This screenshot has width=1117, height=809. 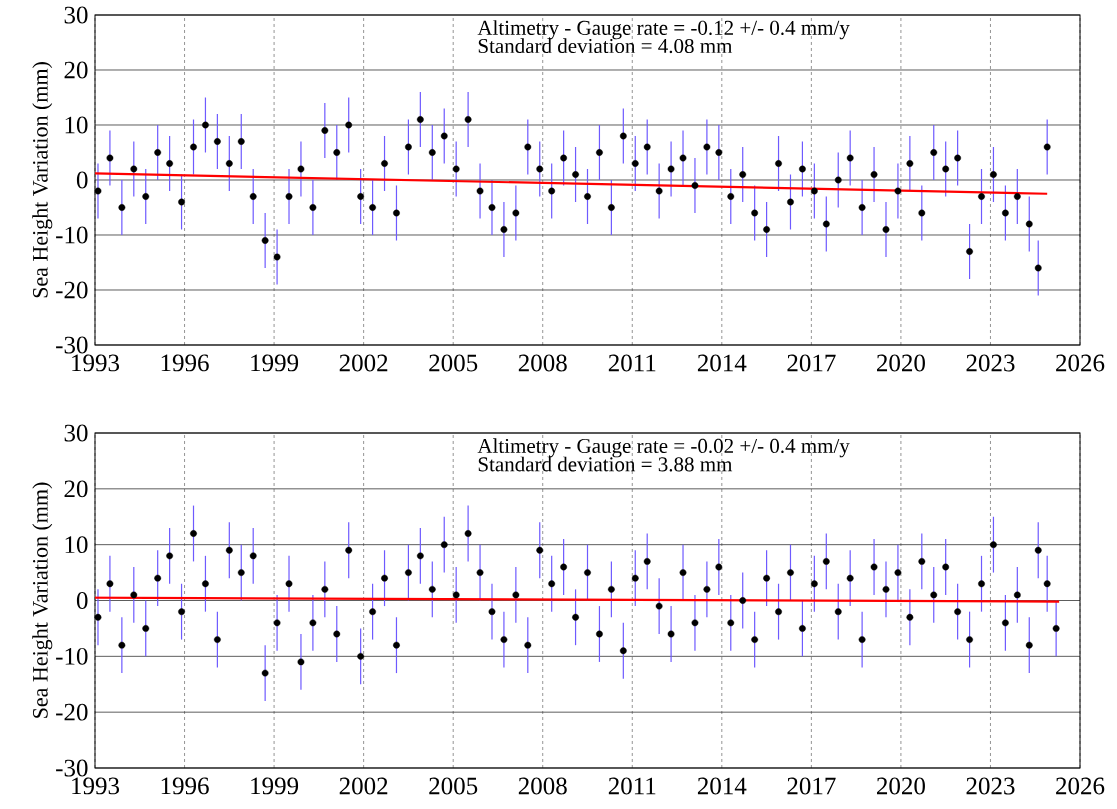 I want to click on annotation: Standard deviation = 4.08 mm, so click(x=605, y=46).